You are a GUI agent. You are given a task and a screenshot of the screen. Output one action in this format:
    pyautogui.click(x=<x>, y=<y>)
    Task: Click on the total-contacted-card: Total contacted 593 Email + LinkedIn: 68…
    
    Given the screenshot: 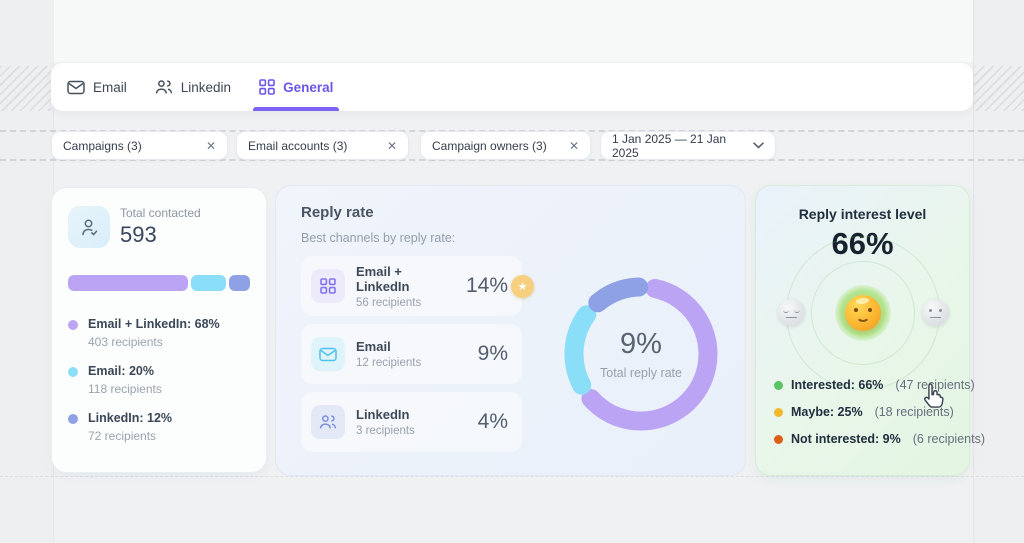 What is the action you would take?
    pyautogui.click(x=159, y=330)
    